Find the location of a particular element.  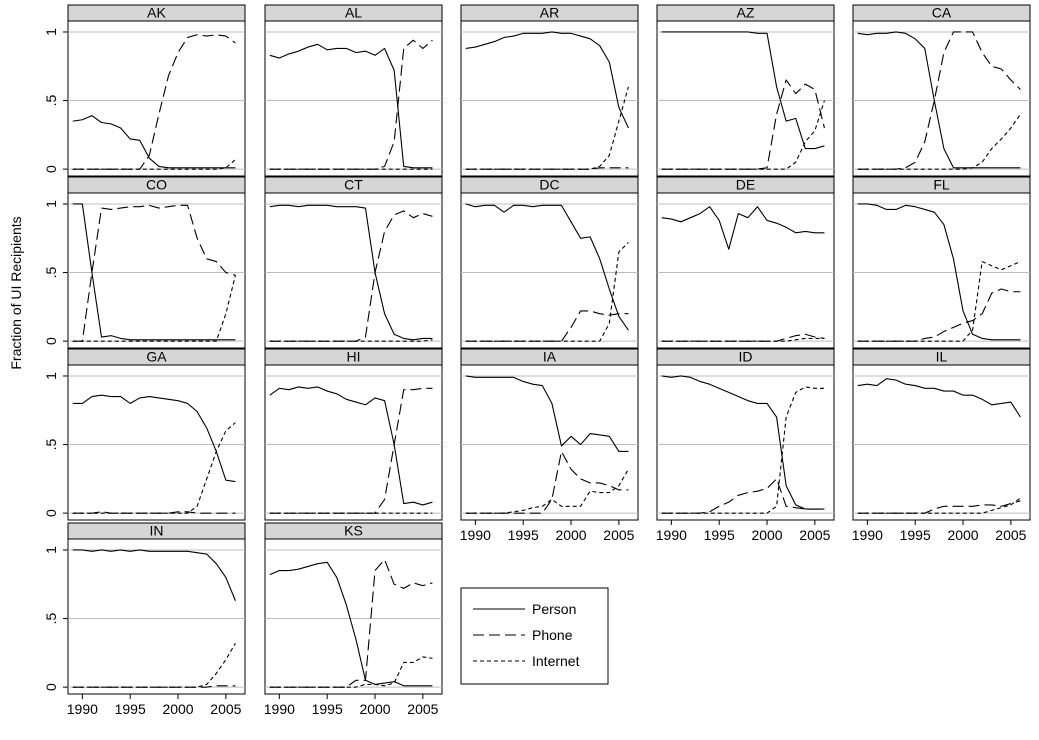

panel-frame-il is located at coordinates (941, 442).